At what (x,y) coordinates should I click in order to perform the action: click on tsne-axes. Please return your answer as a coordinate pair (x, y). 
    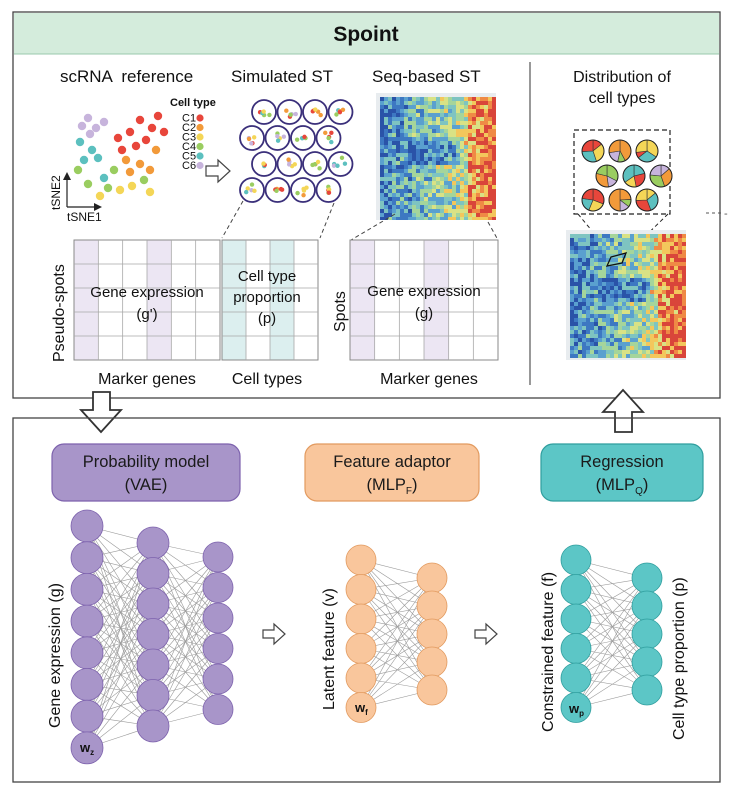
    Looking at the image, I should click on (82, 191).